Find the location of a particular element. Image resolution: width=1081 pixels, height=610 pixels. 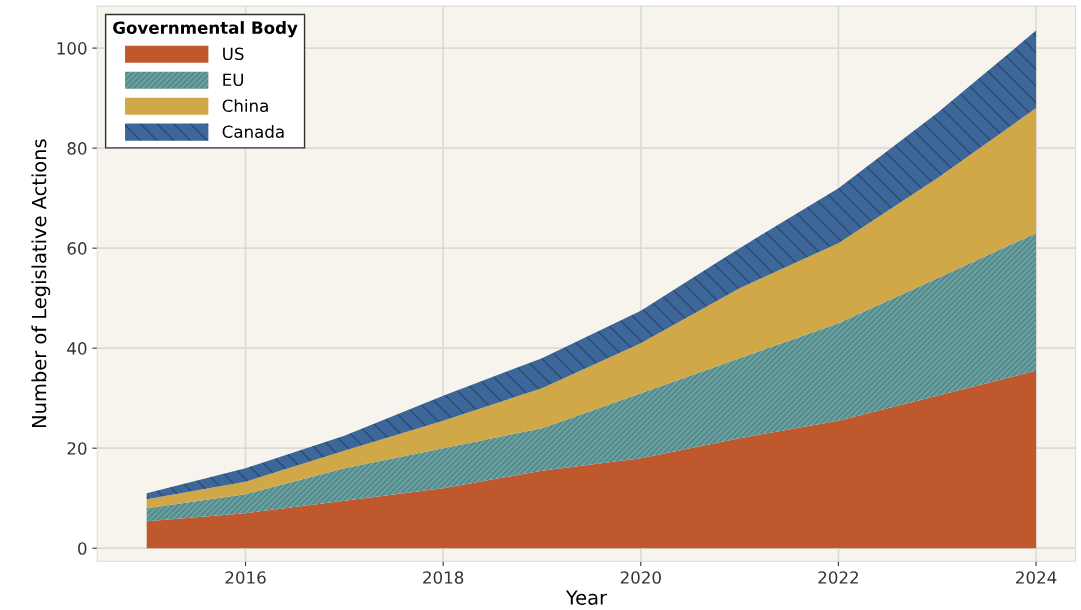

y-axis-title: Number of Legislative Actions is located at coordinates (41, 283).